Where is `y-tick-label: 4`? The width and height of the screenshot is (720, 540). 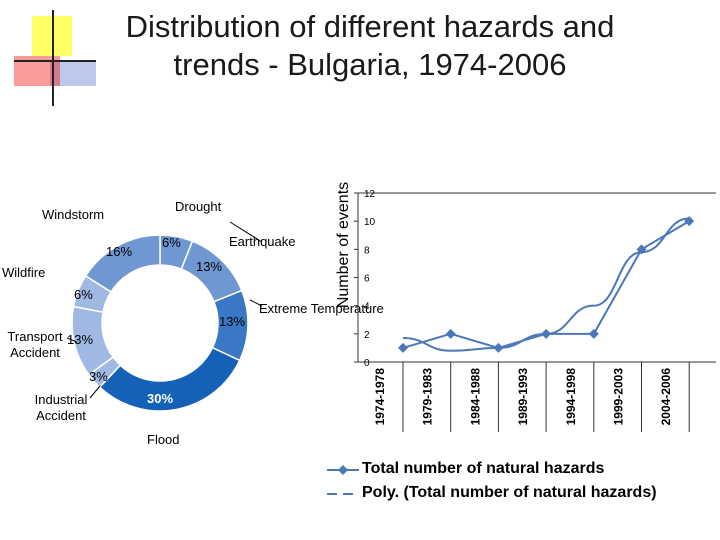
y-tick-label: 4 is located at coordinates (367, 307).